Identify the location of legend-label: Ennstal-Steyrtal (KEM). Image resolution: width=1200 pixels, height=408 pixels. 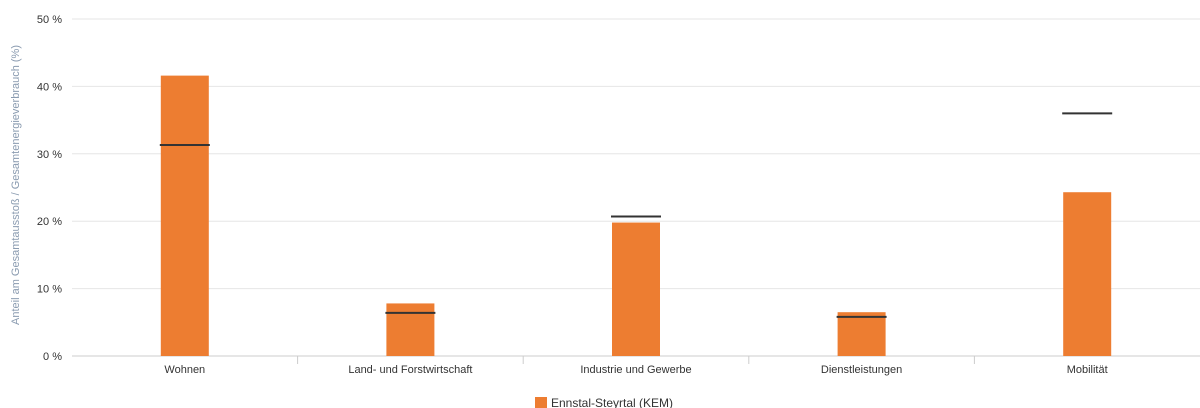
(612, 402).